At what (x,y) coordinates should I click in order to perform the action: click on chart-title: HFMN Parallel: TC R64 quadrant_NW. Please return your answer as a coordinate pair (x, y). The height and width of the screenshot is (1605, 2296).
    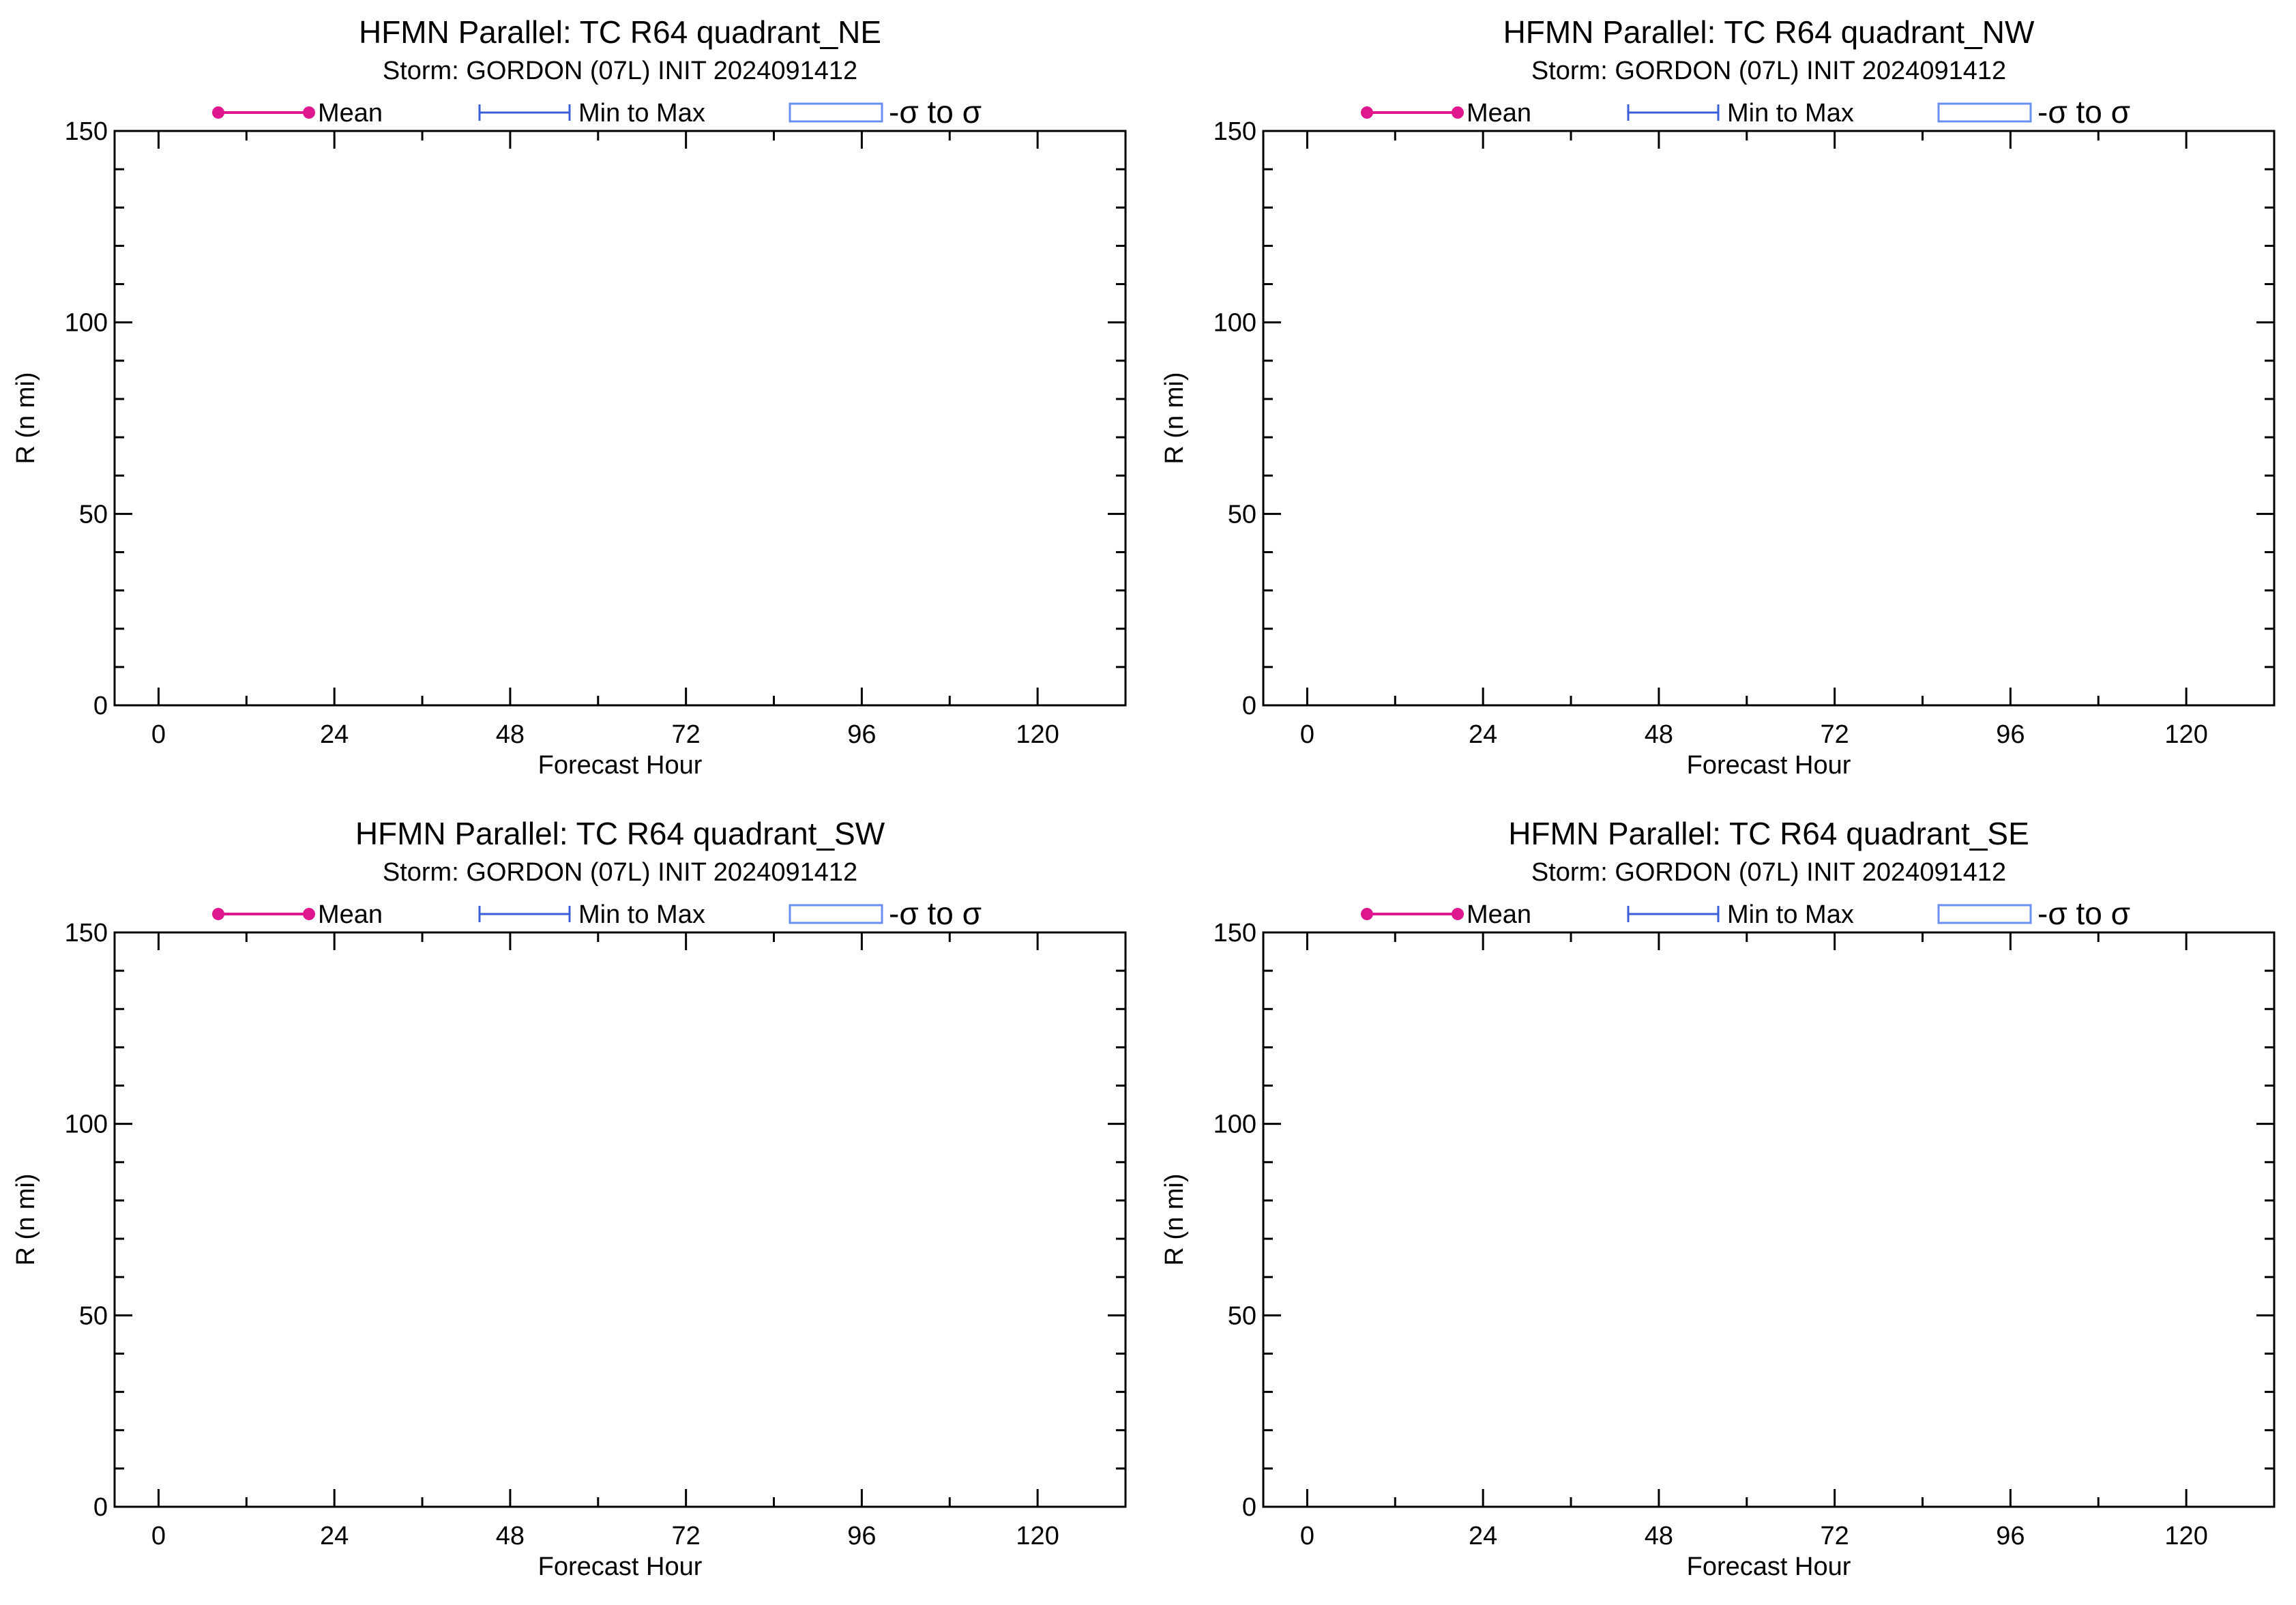
    Looking at the image, I should click on (1769, 32).